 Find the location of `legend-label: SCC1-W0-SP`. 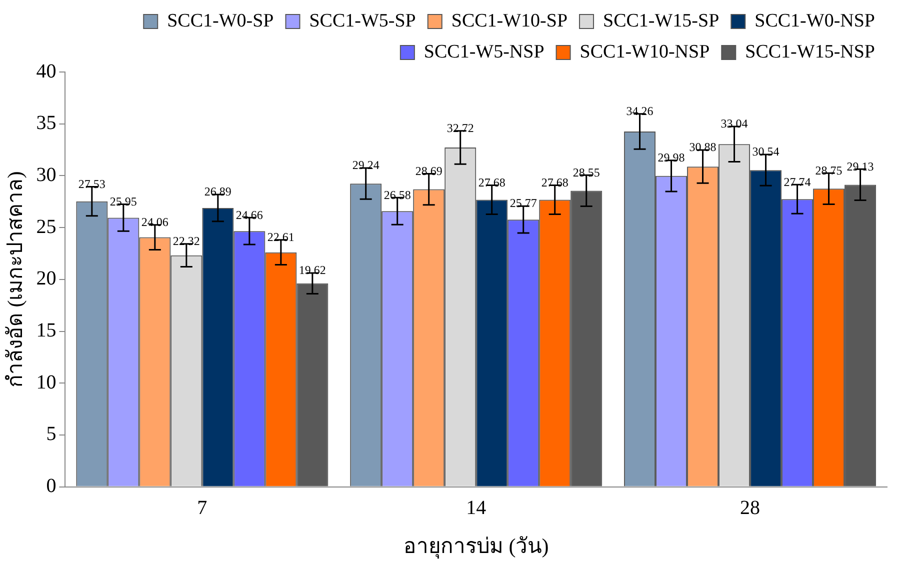

legend-label: SCC1-W0-SP is located at coordinates (220, 21).